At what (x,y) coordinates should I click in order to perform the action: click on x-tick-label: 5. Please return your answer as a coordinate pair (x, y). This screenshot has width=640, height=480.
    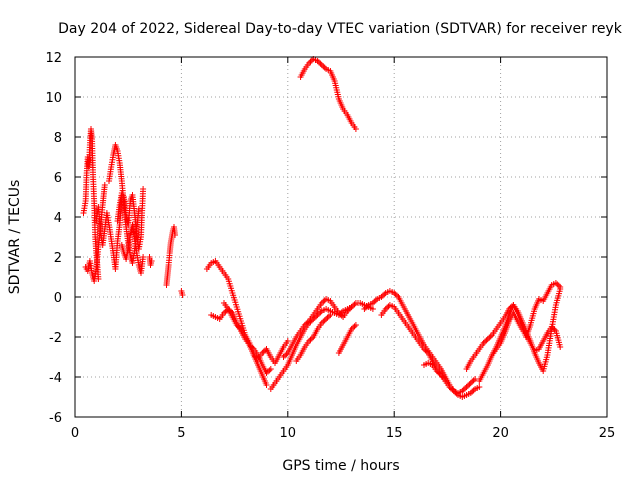
    Looking at the image, I should click on (181, 433).